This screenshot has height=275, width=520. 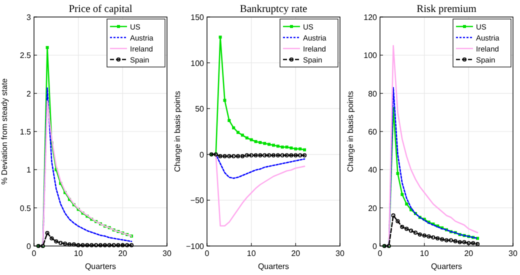 I want to click on y-axis-title: % Deviation from steady state, so click(x=4, y=131).